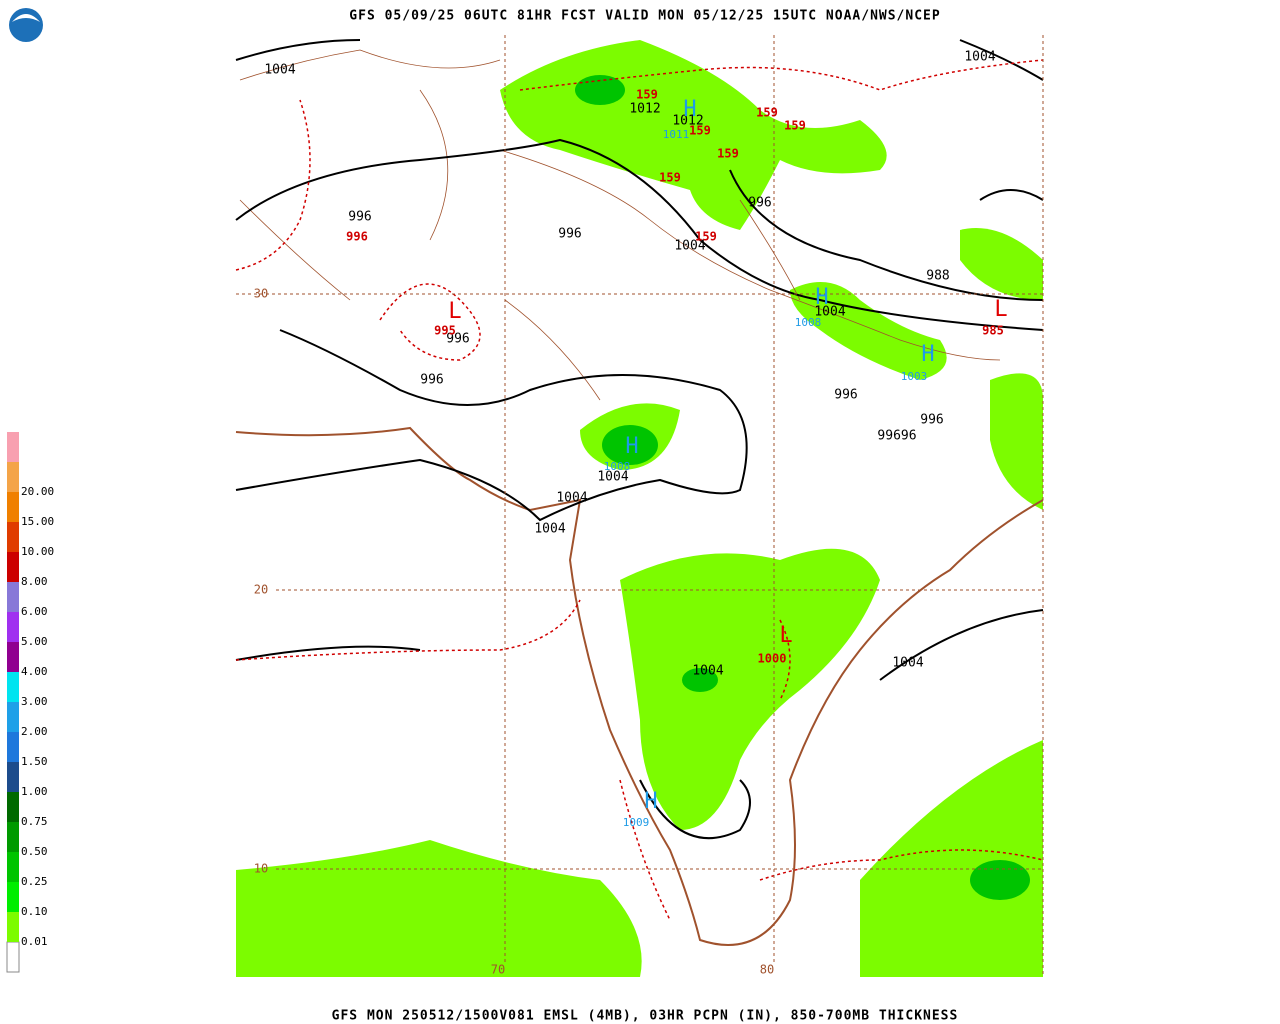  What do you see at coordinates (34, 941) in the screenshot?
I see `legend-label: 0.01` at bounding box center [34, 941].